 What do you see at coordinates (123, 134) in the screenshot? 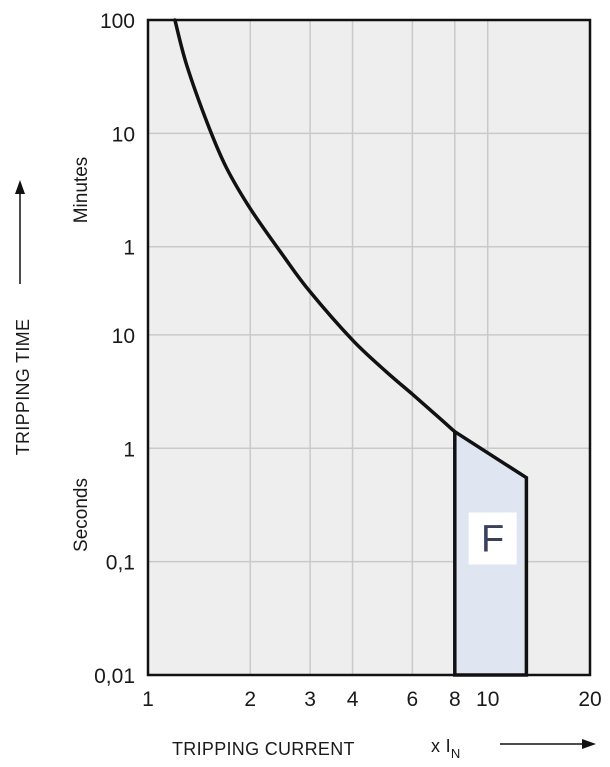
I see `y-tick-label-1: 10` at bounding box center [123, 134].